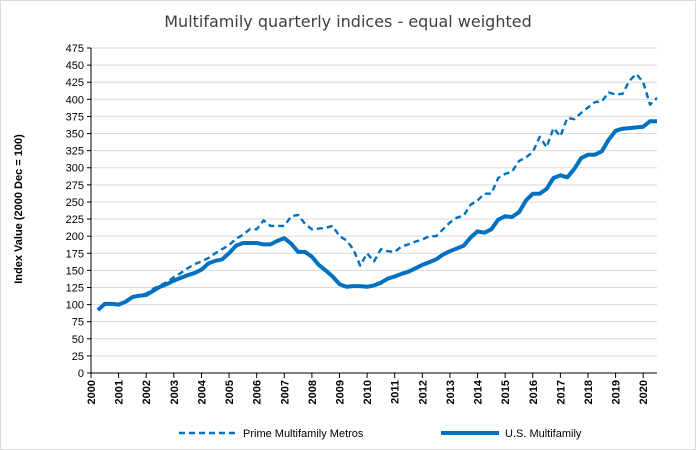 The height and width of the screenshot is (450, 696). What do you see at coordinates (75, 135) in the screenshot?
I see `y-tick-label-350: 350` at bounding box center [75, 135].